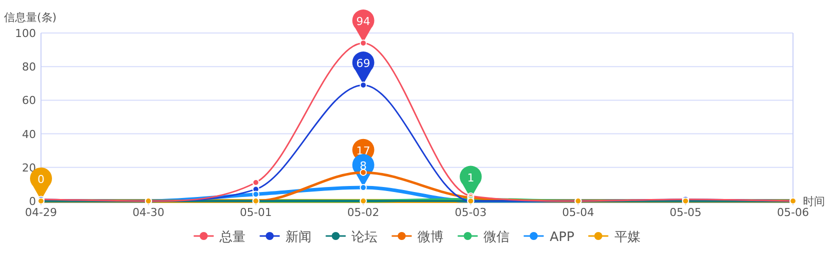  What do you see at coordinates (41, 179) in the screenshot?
I see `annotation: 0` at bounding box center [41, 179].